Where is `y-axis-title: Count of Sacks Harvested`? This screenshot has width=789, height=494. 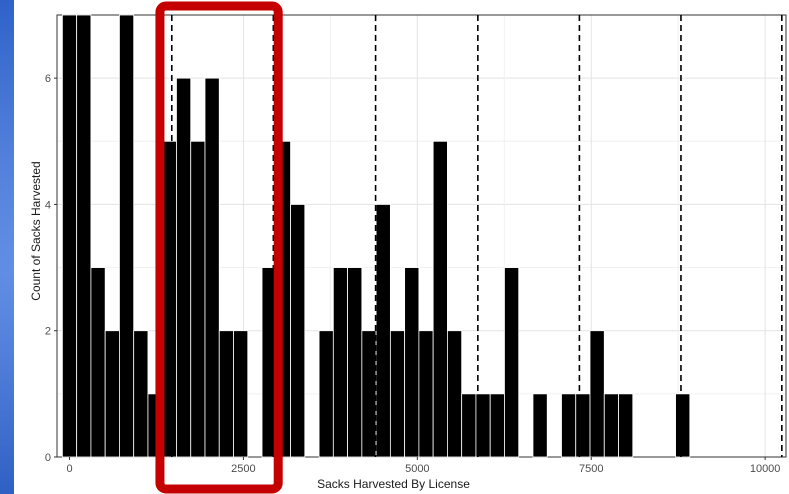
y-axis-title: Count of Sacks Harvested is located at coordinates (36, 230).